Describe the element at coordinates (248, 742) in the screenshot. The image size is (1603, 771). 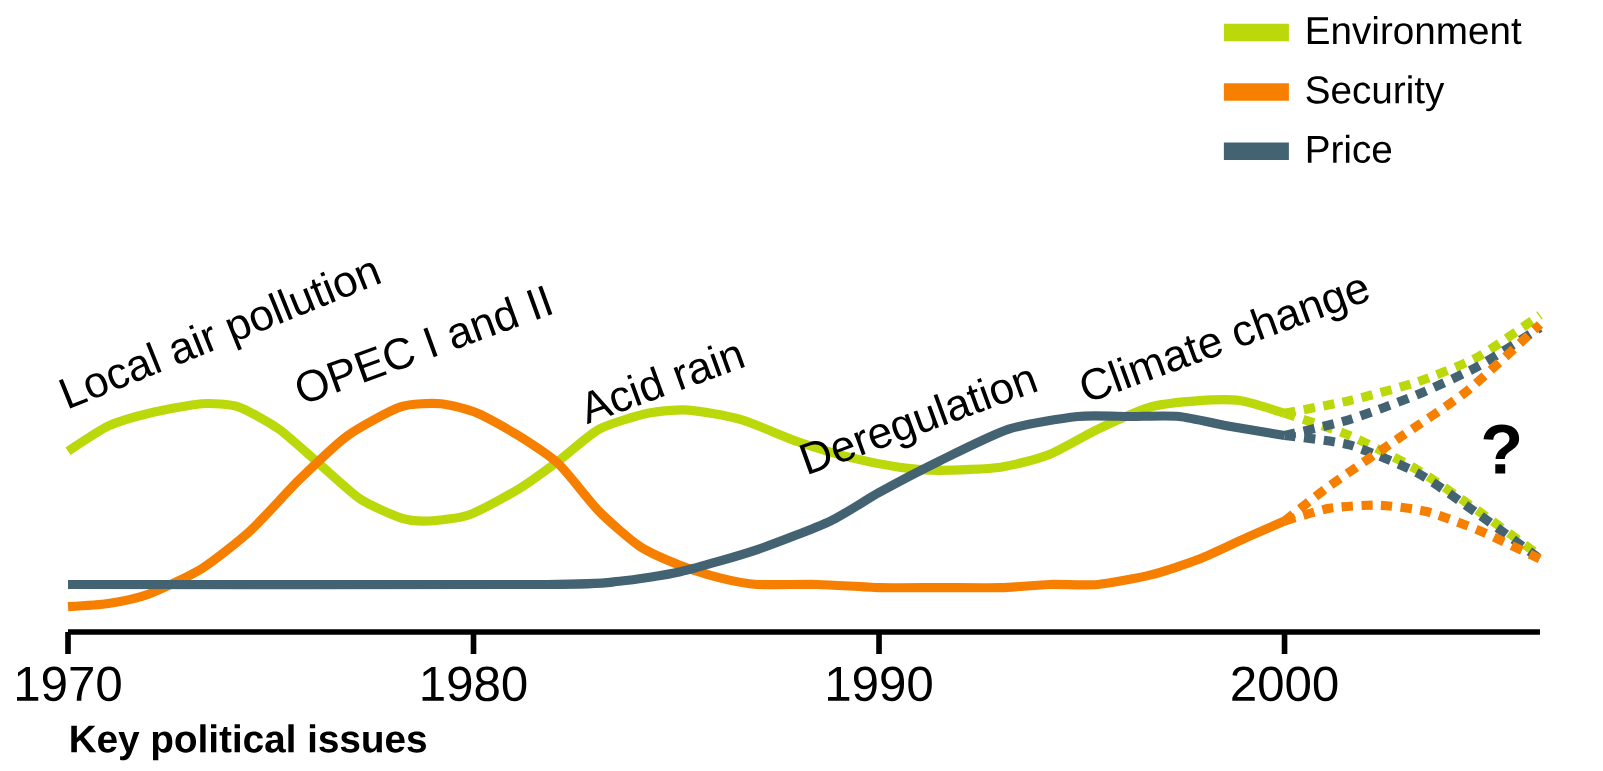
I see `text: Key political issues` at that location.